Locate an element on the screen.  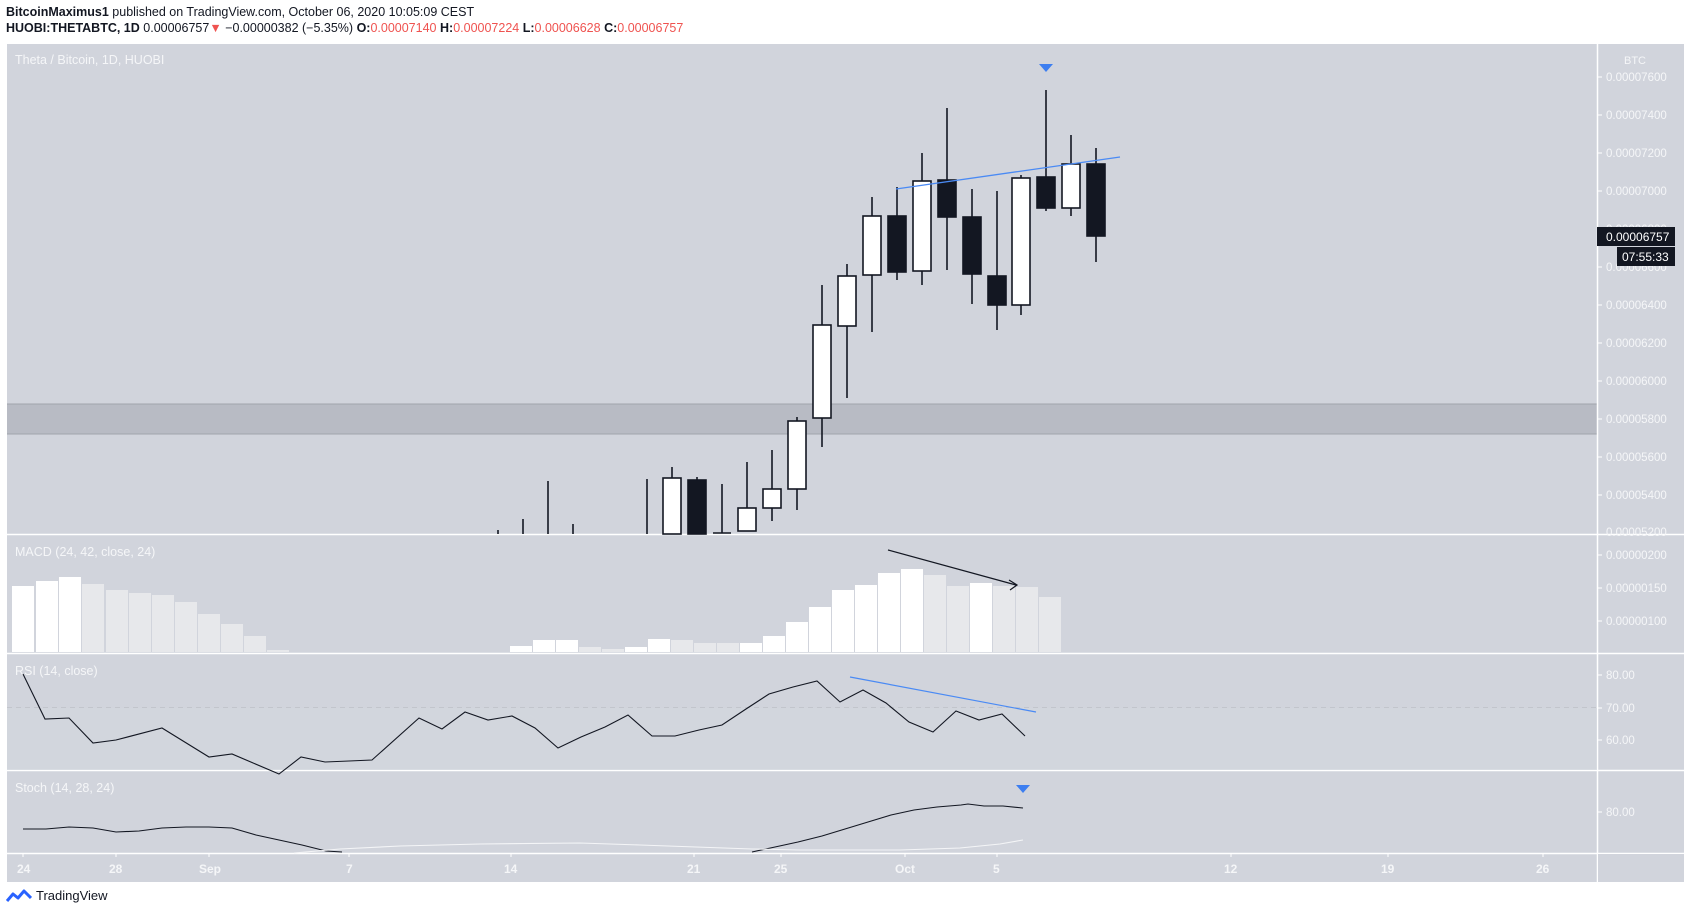
trendline is located at coordinates (1008, 173).